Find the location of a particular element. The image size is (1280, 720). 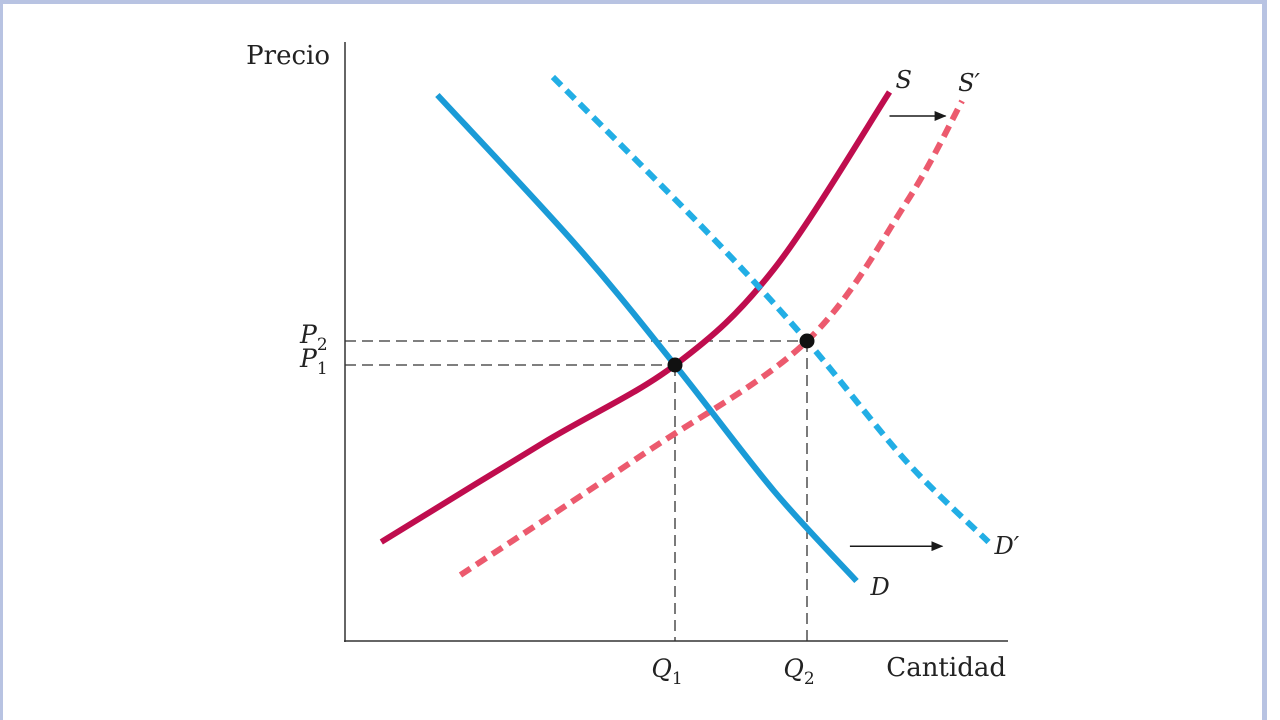

x-axis-label: Cantidad is located at coordinates (946, 668).